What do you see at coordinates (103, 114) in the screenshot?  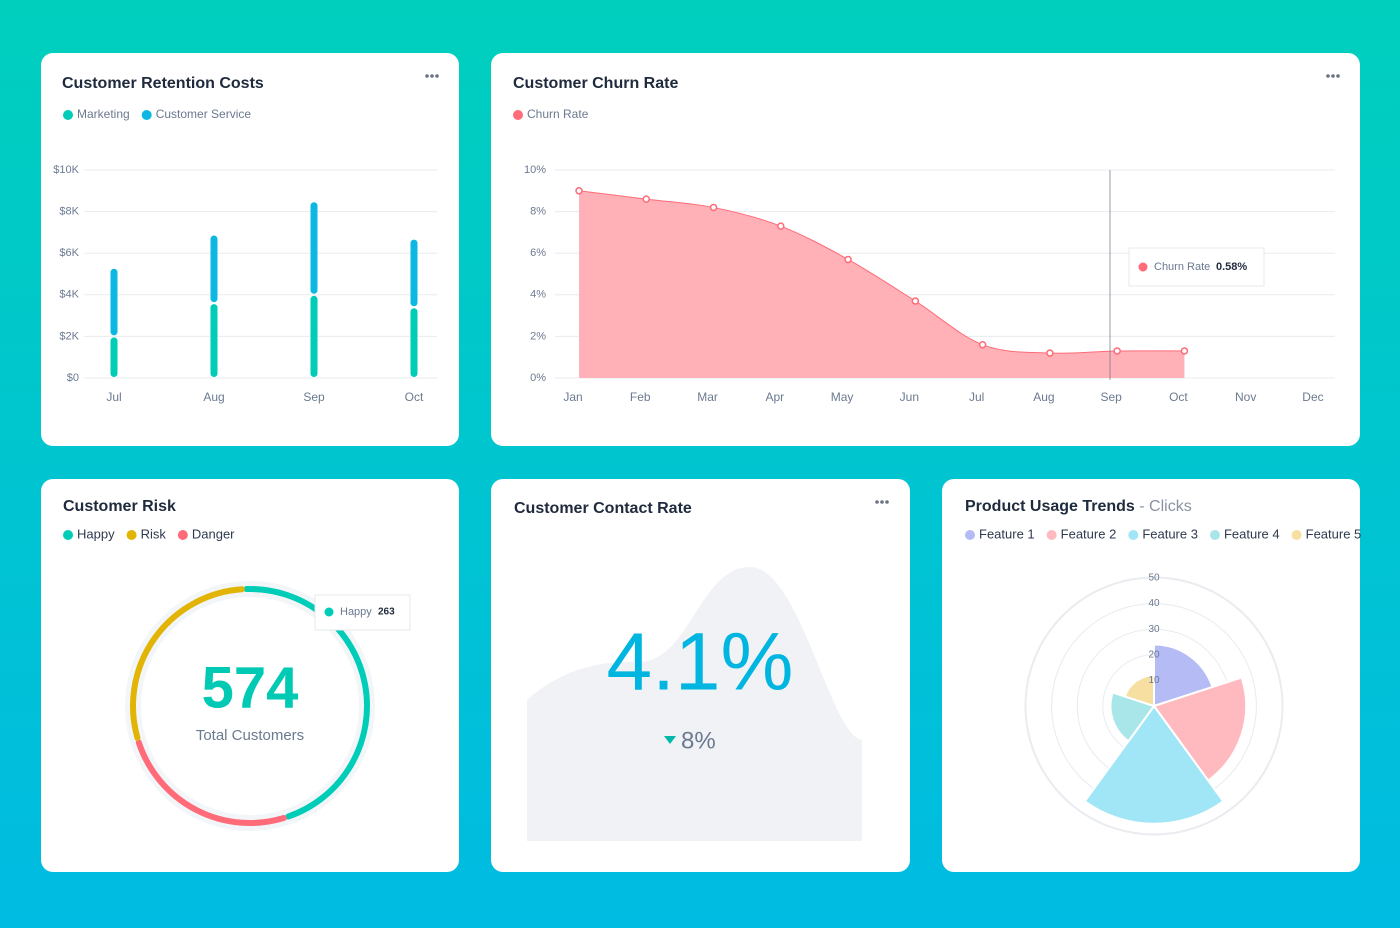 I see `legend-label: Marketing` at bounding box center [103, 114].